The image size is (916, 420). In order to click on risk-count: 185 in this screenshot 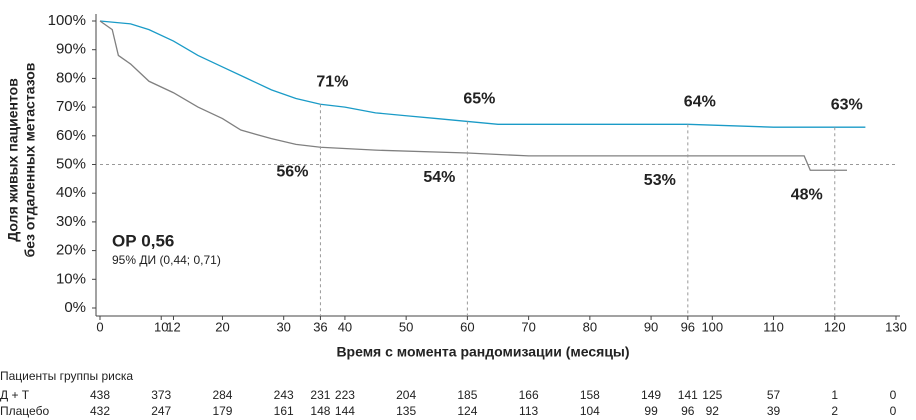, I will do `click(467, 395)`.